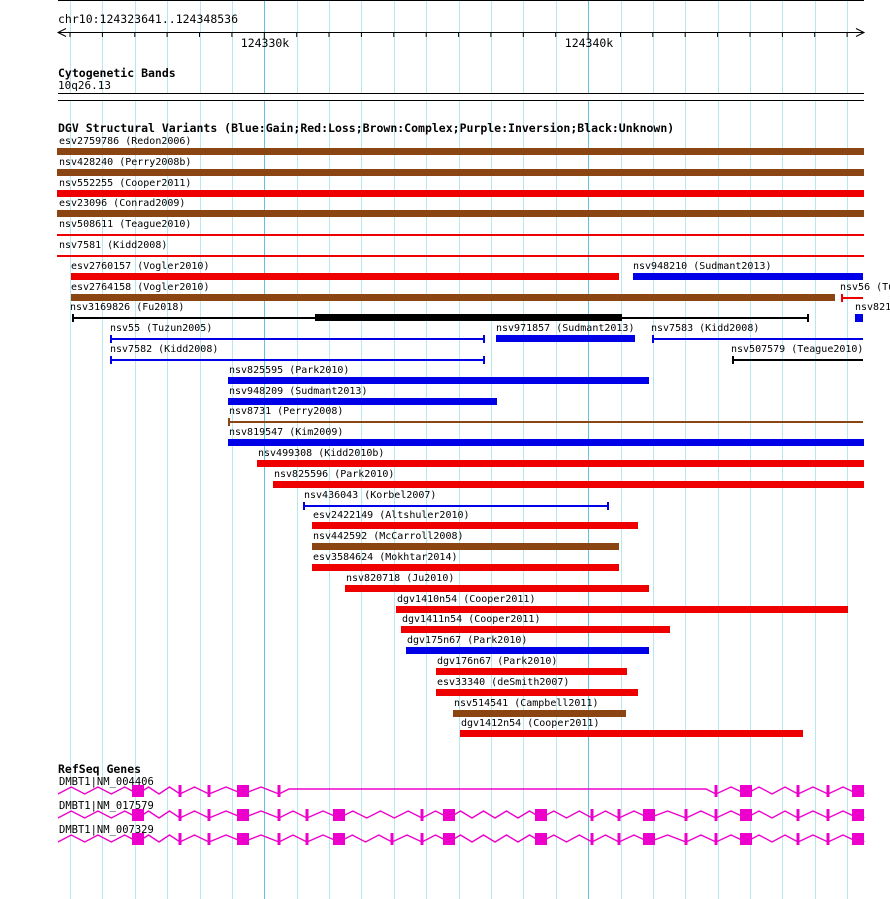  Describe the element at coordinates (565, 339) in the screenshot. I see `variant-bar-nsv971857` at that location.